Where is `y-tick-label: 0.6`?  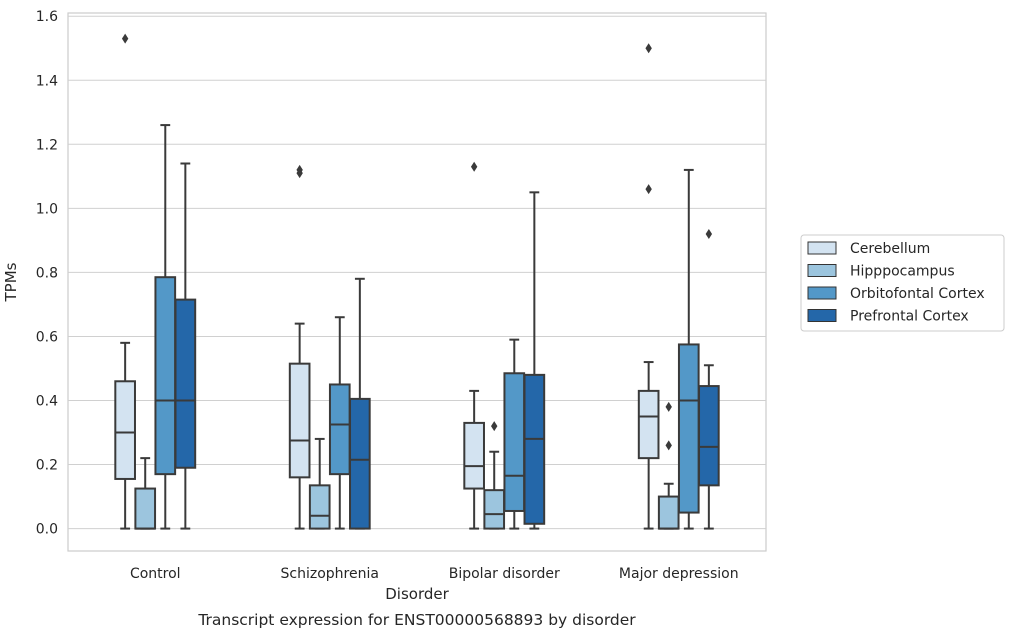 y-tick-label: 0.6 is located at coordinates (47, 337).